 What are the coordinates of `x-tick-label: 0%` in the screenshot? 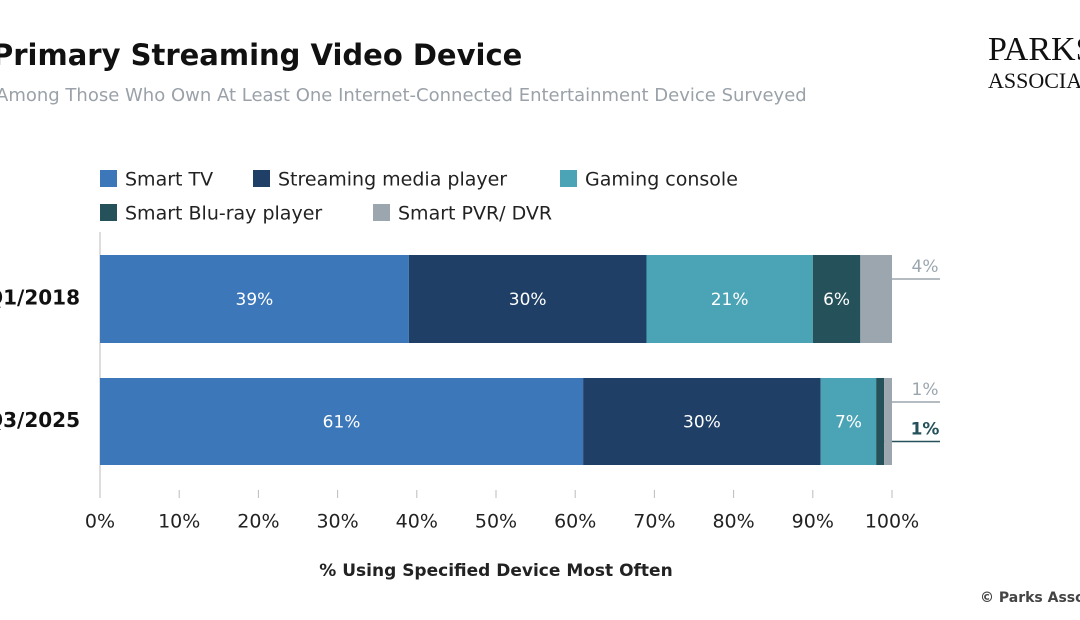 It's located at (100, 522).